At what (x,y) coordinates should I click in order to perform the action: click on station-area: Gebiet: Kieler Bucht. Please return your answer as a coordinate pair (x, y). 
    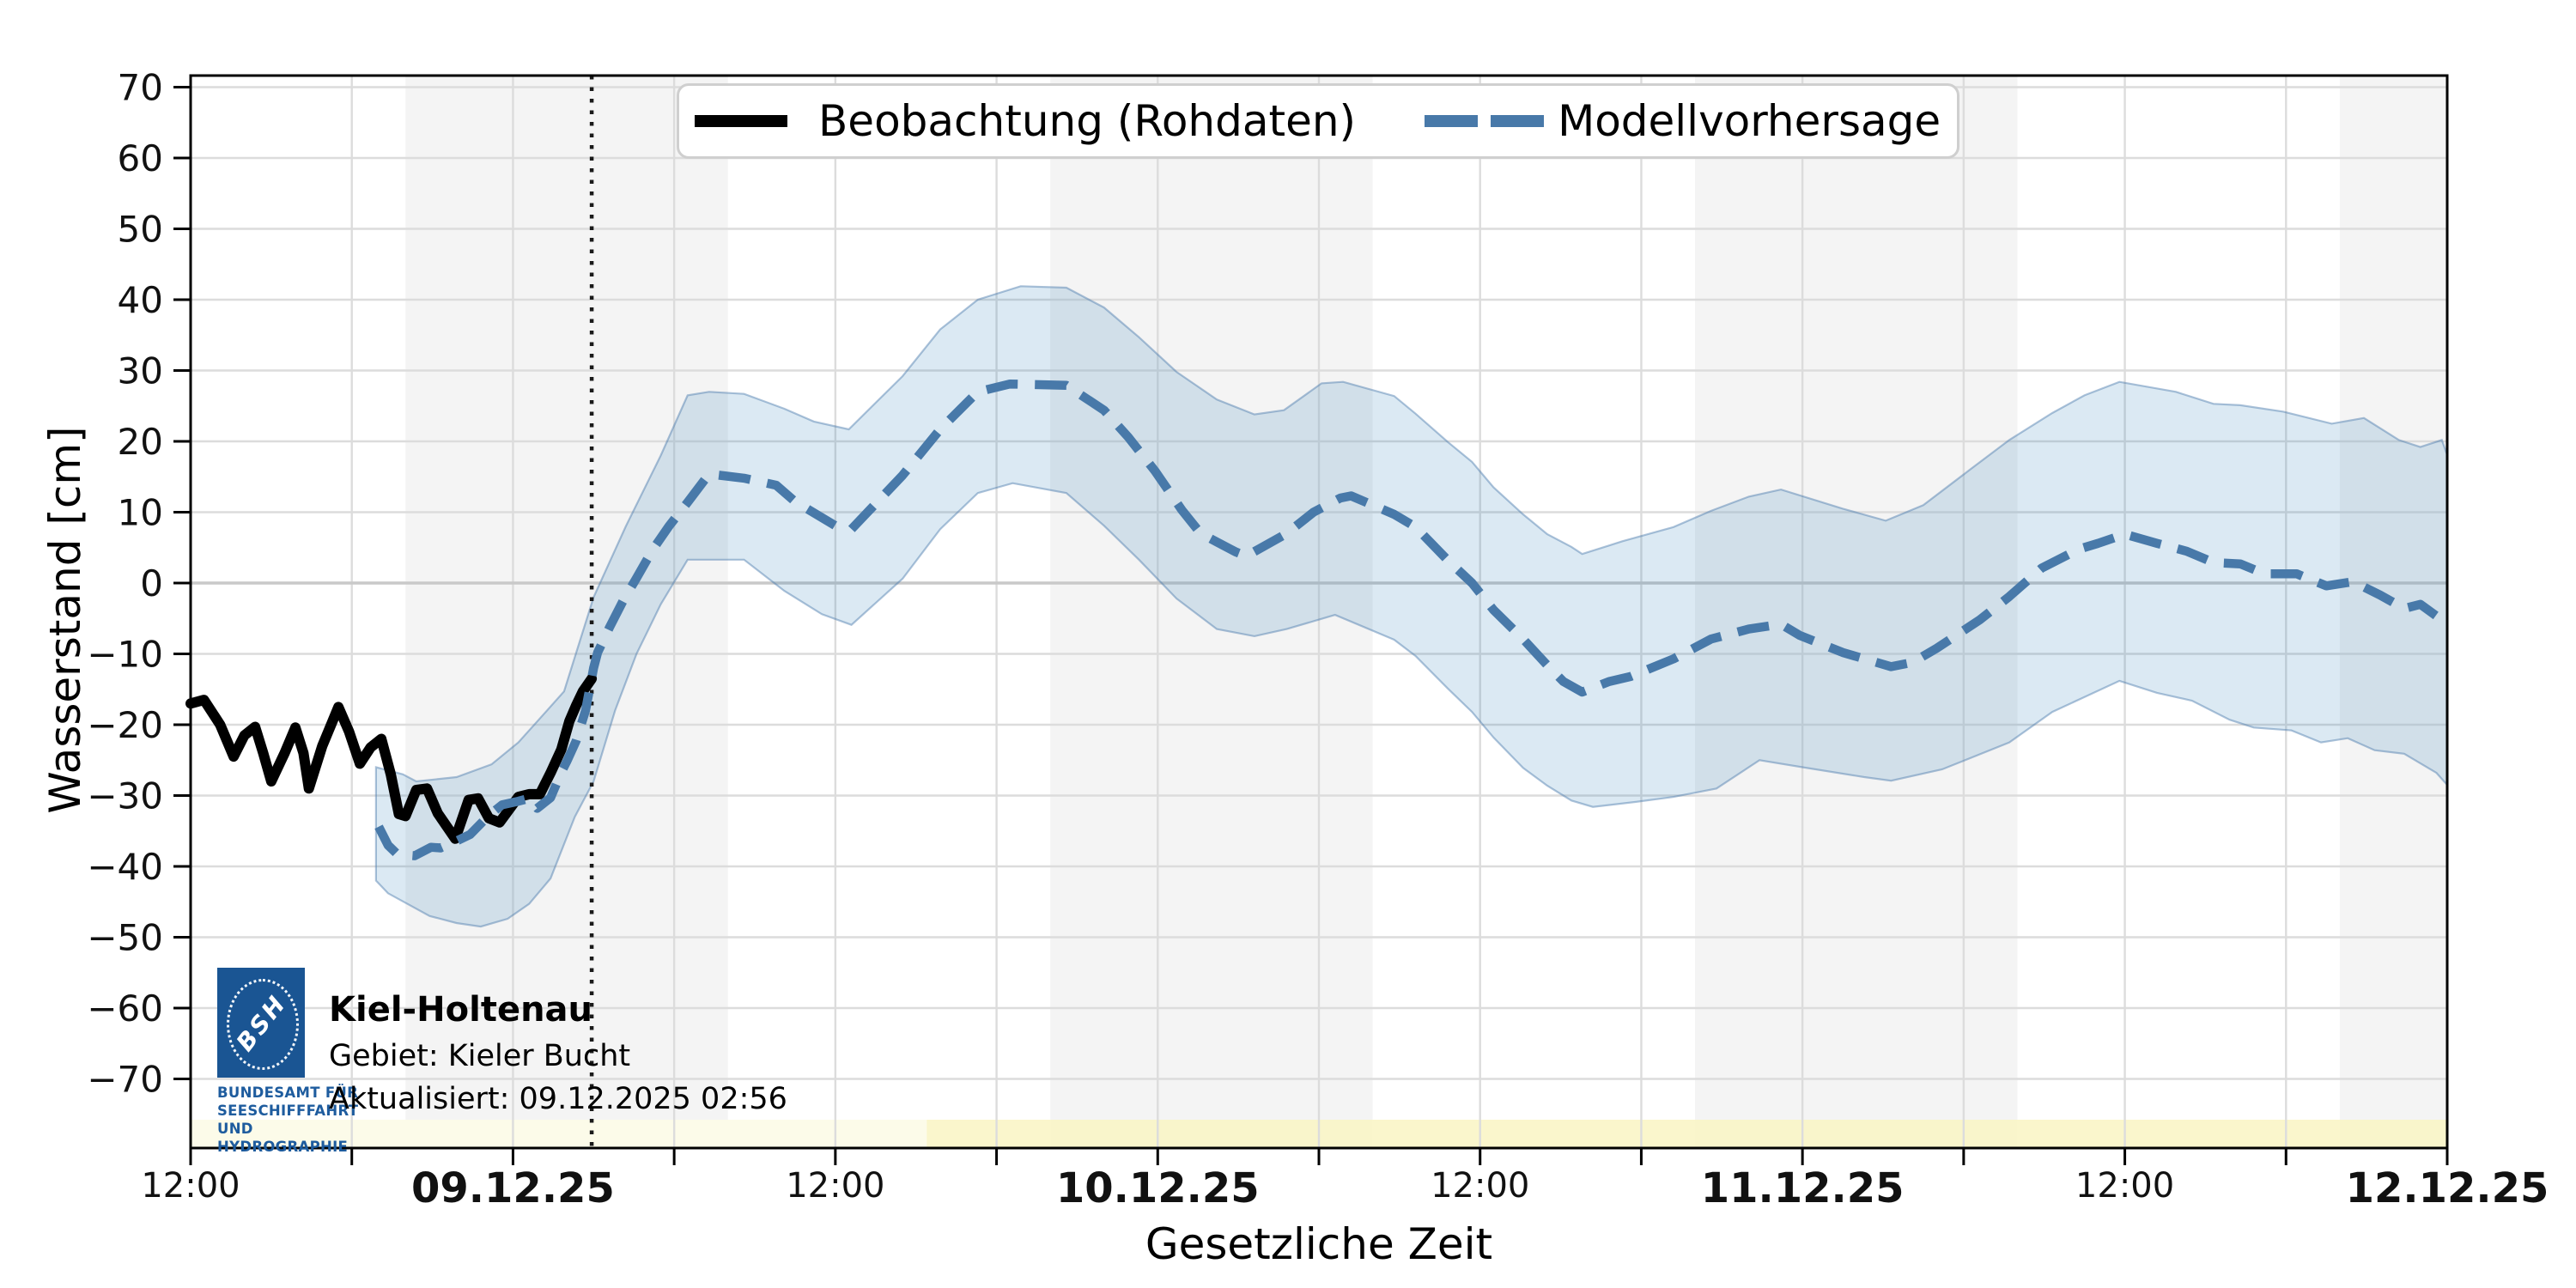
    Looking at the image, I should click on (480, 1056).